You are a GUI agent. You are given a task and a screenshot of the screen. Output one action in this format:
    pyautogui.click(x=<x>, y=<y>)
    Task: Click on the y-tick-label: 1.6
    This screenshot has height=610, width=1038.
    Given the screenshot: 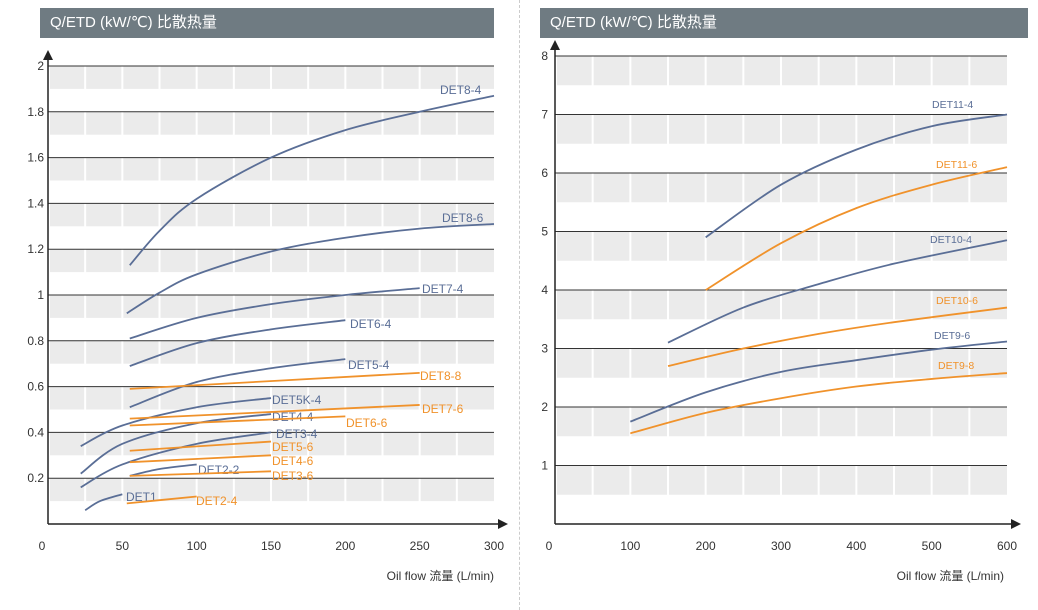 What is the action you would take?
    pyautogui.click(x=35, y=158)
    